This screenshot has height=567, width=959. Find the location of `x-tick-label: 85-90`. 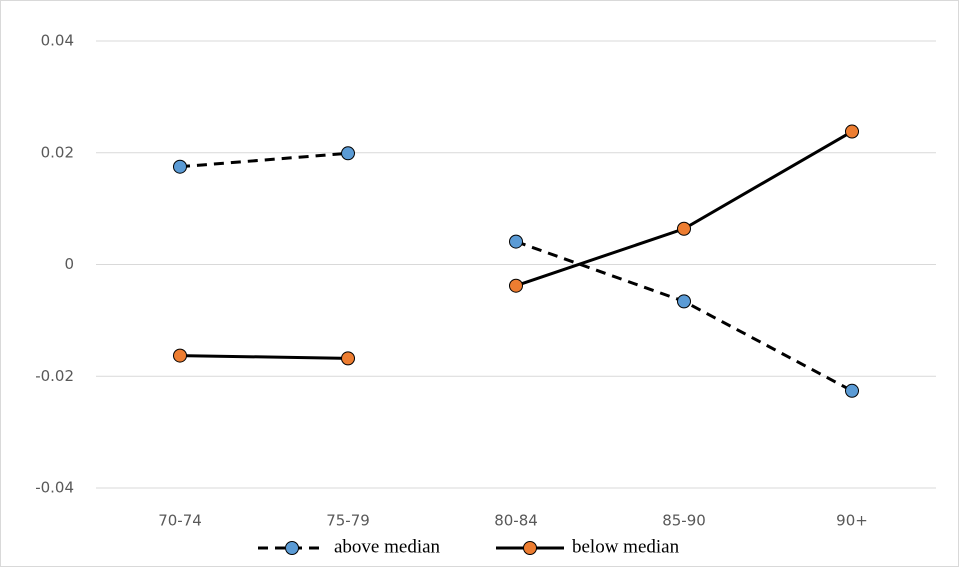

x-tick-label: 85-90 is located at coordinates (684, 521).